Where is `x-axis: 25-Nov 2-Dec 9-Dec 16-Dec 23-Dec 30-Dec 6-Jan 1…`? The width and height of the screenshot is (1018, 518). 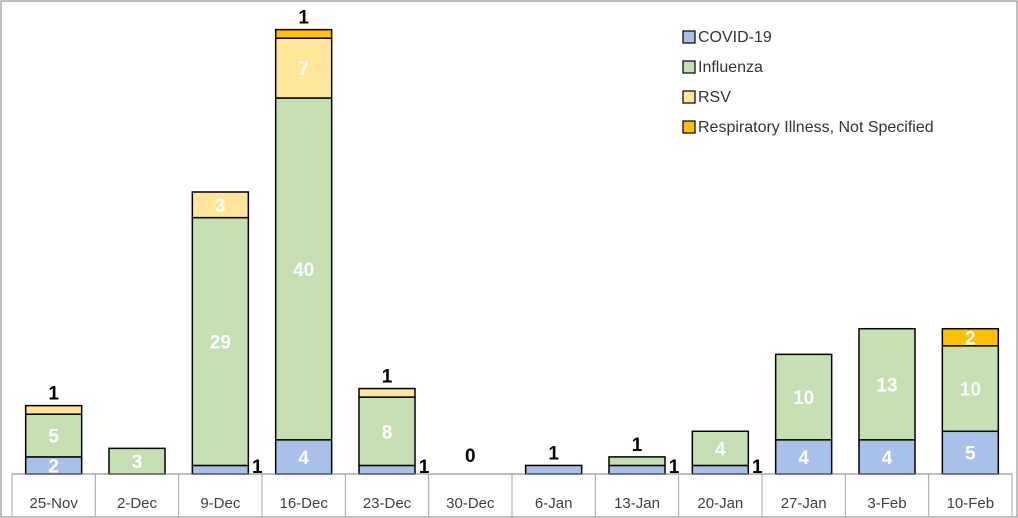 x-axis: 25-Nov 2-Dec 9-Dec 16-Dec 23-Dec 30-Dec 6-Jan 1… is located at coordinates (512, 492).